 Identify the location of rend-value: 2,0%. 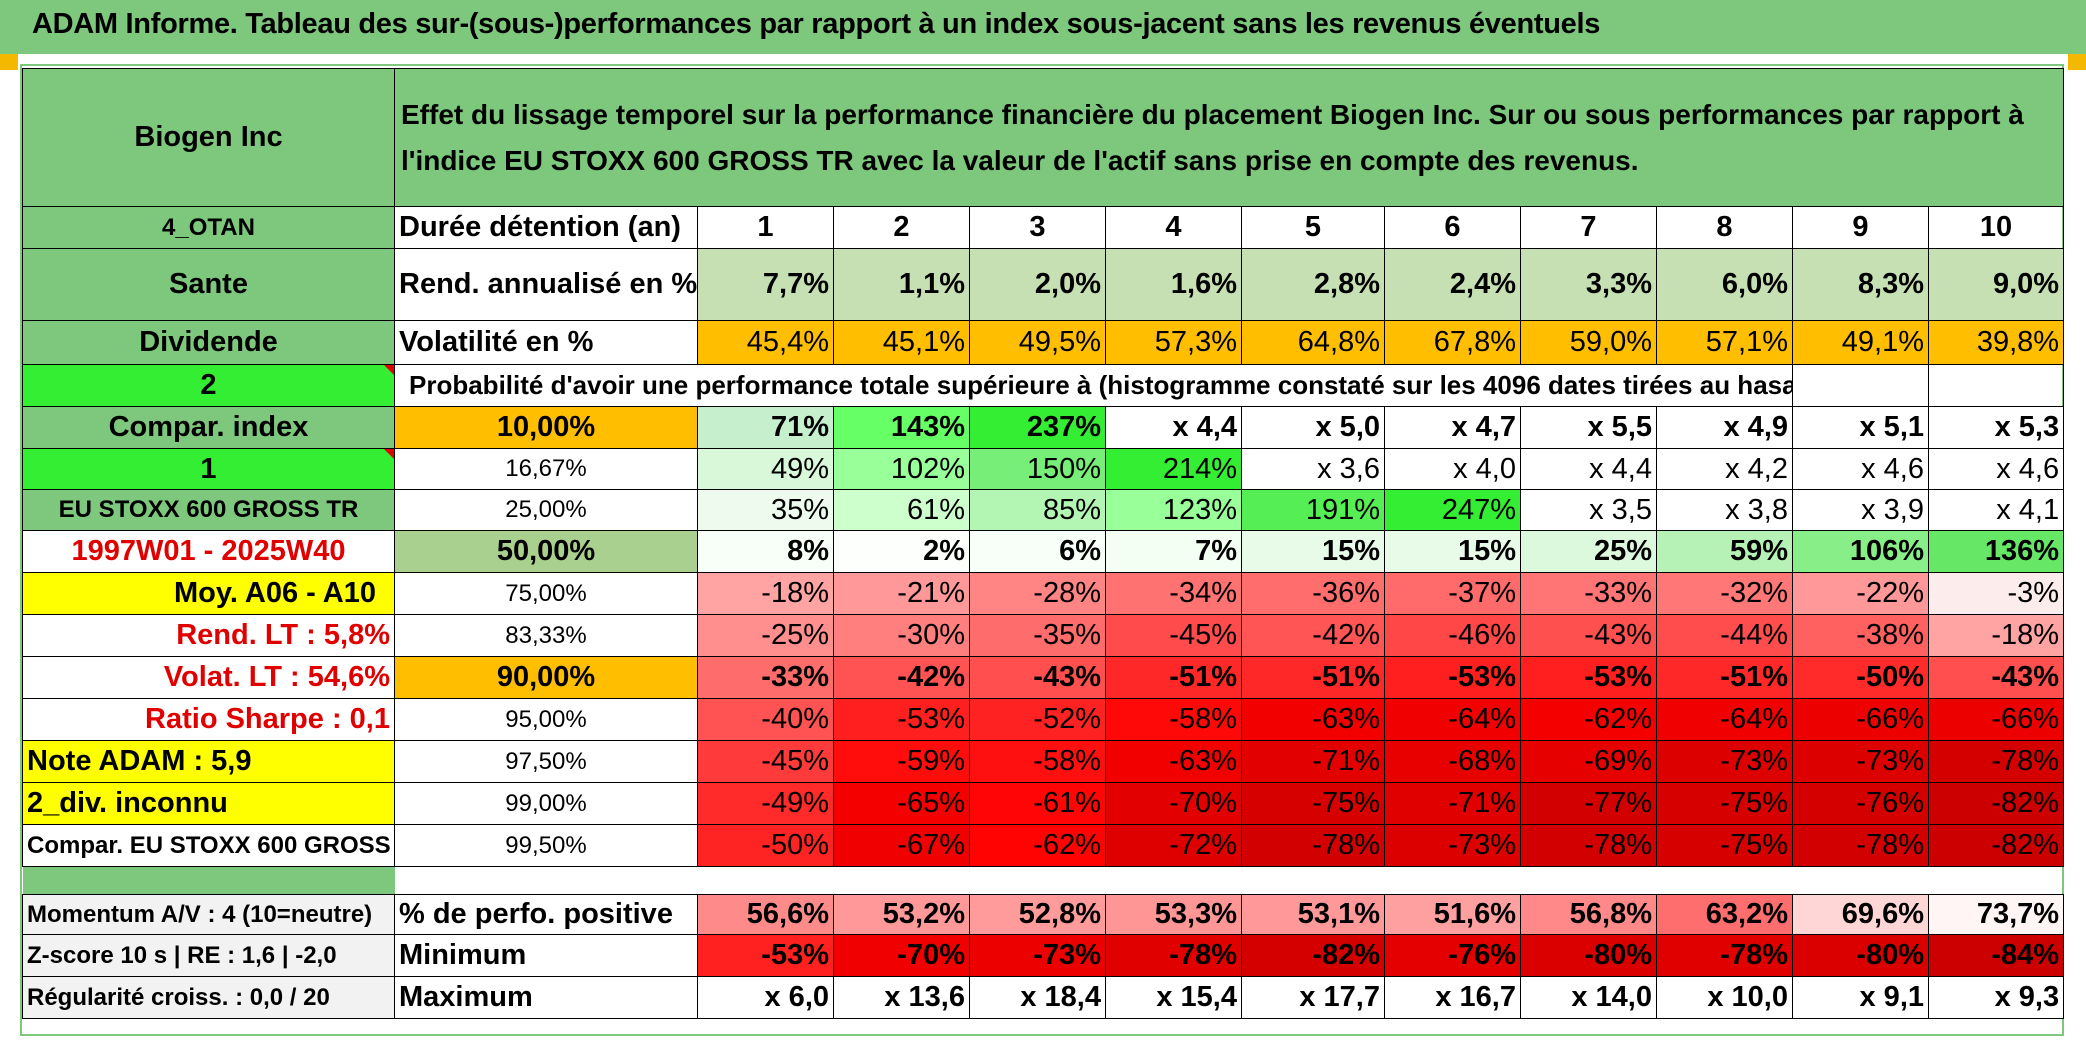
(1037, 284).